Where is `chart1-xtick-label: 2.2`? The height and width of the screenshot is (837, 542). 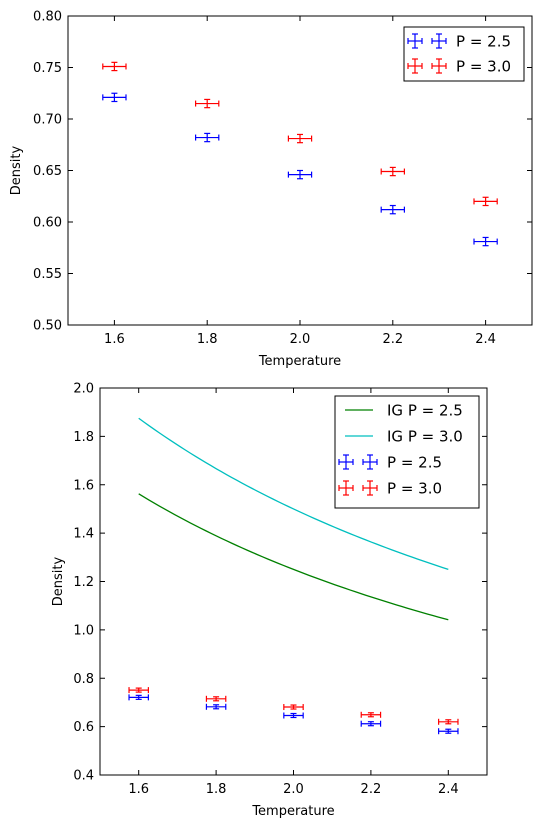
chart1-xtick-label: 2.2 is located at coordinates (392, 339).